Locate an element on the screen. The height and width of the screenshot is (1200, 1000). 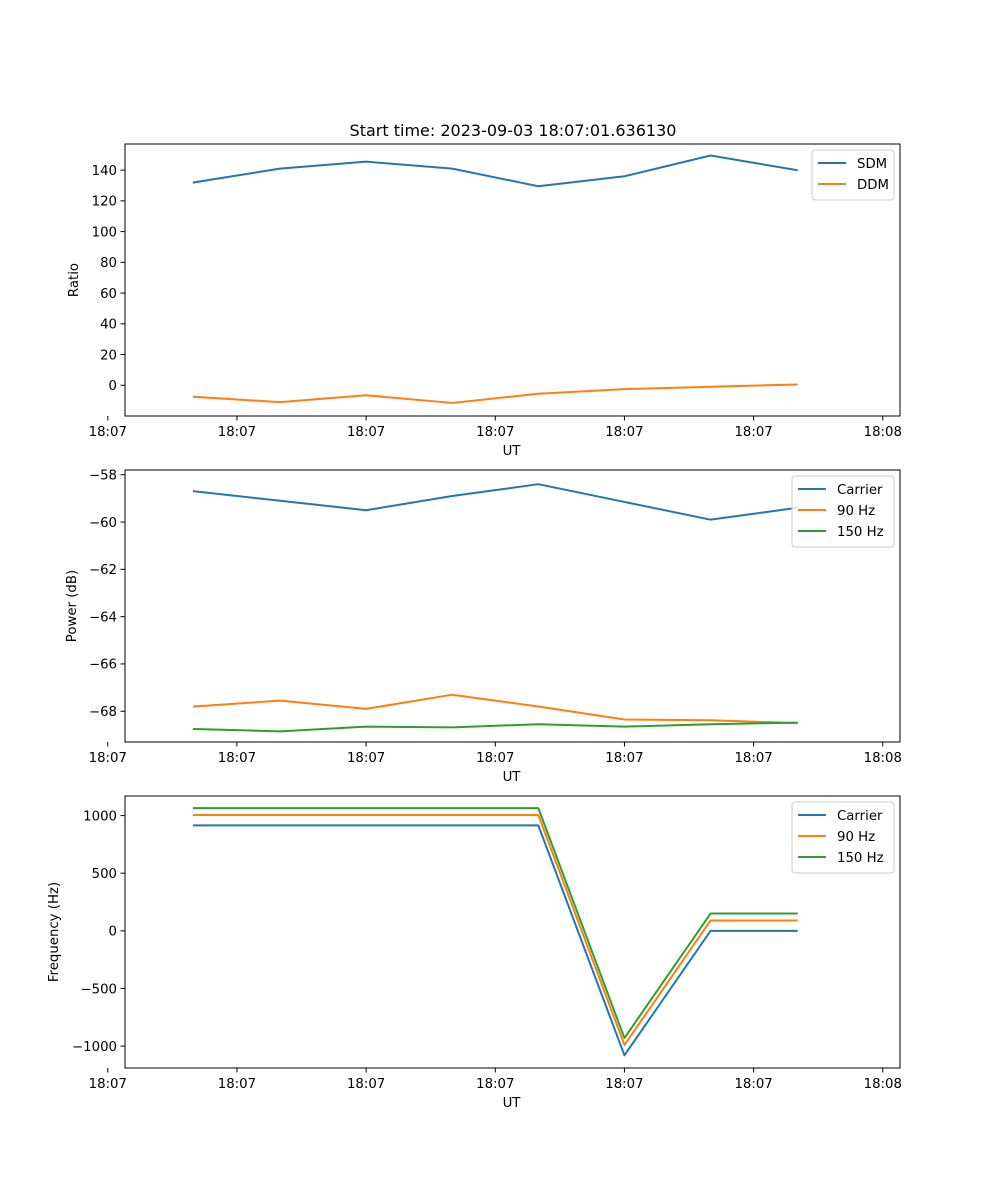
ratio-y-tick-label: 60 is located at coordinates (108, 294).